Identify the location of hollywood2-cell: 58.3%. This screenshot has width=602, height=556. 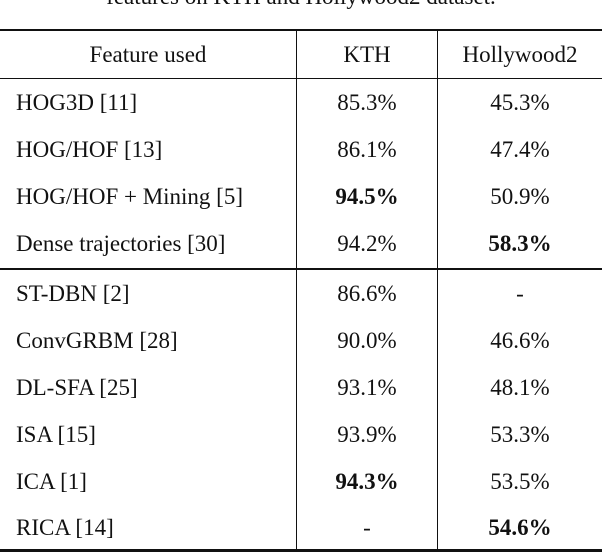
(520, 243).